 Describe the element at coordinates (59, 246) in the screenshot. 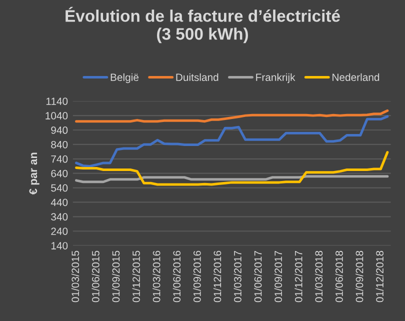

I see `y-tick-label: 140` at that location.